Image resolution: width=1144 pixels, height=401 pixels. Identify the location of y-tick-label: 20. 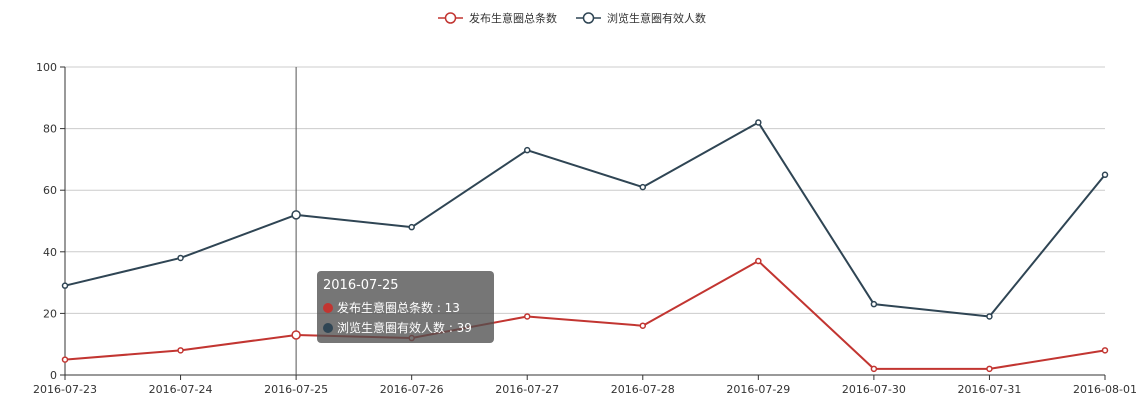
(50, 313).